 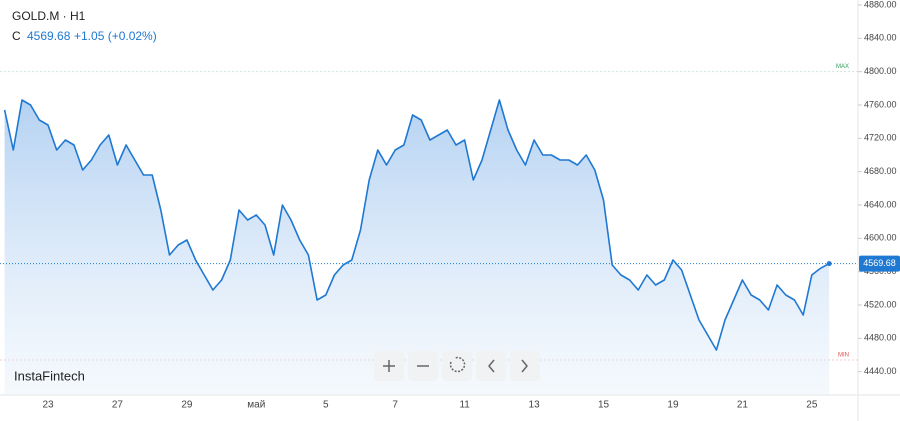 I want to click on price-change: +1.05 (+0.02%), so click(x=115, y=36).